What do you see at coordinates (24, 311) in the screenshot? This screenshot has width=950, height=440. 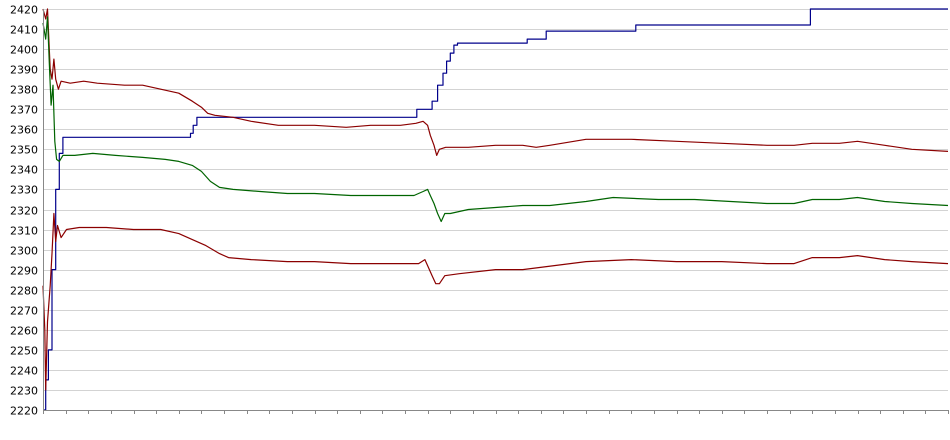 I see `y-tick-label: 2270` at bounding box center [24, 311].